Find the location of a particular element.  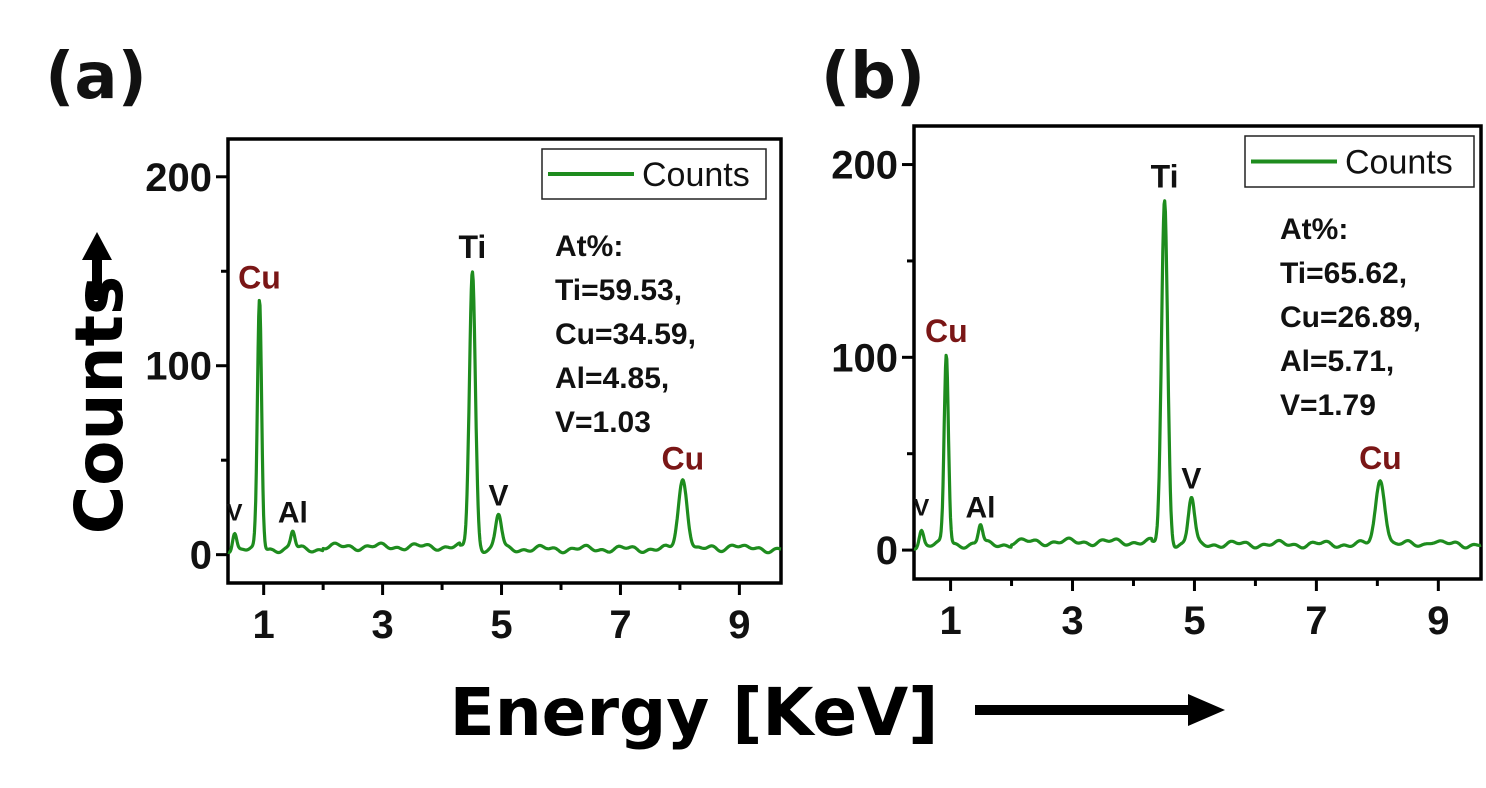

panel-label: (a) is located at coordinates (96, 77).